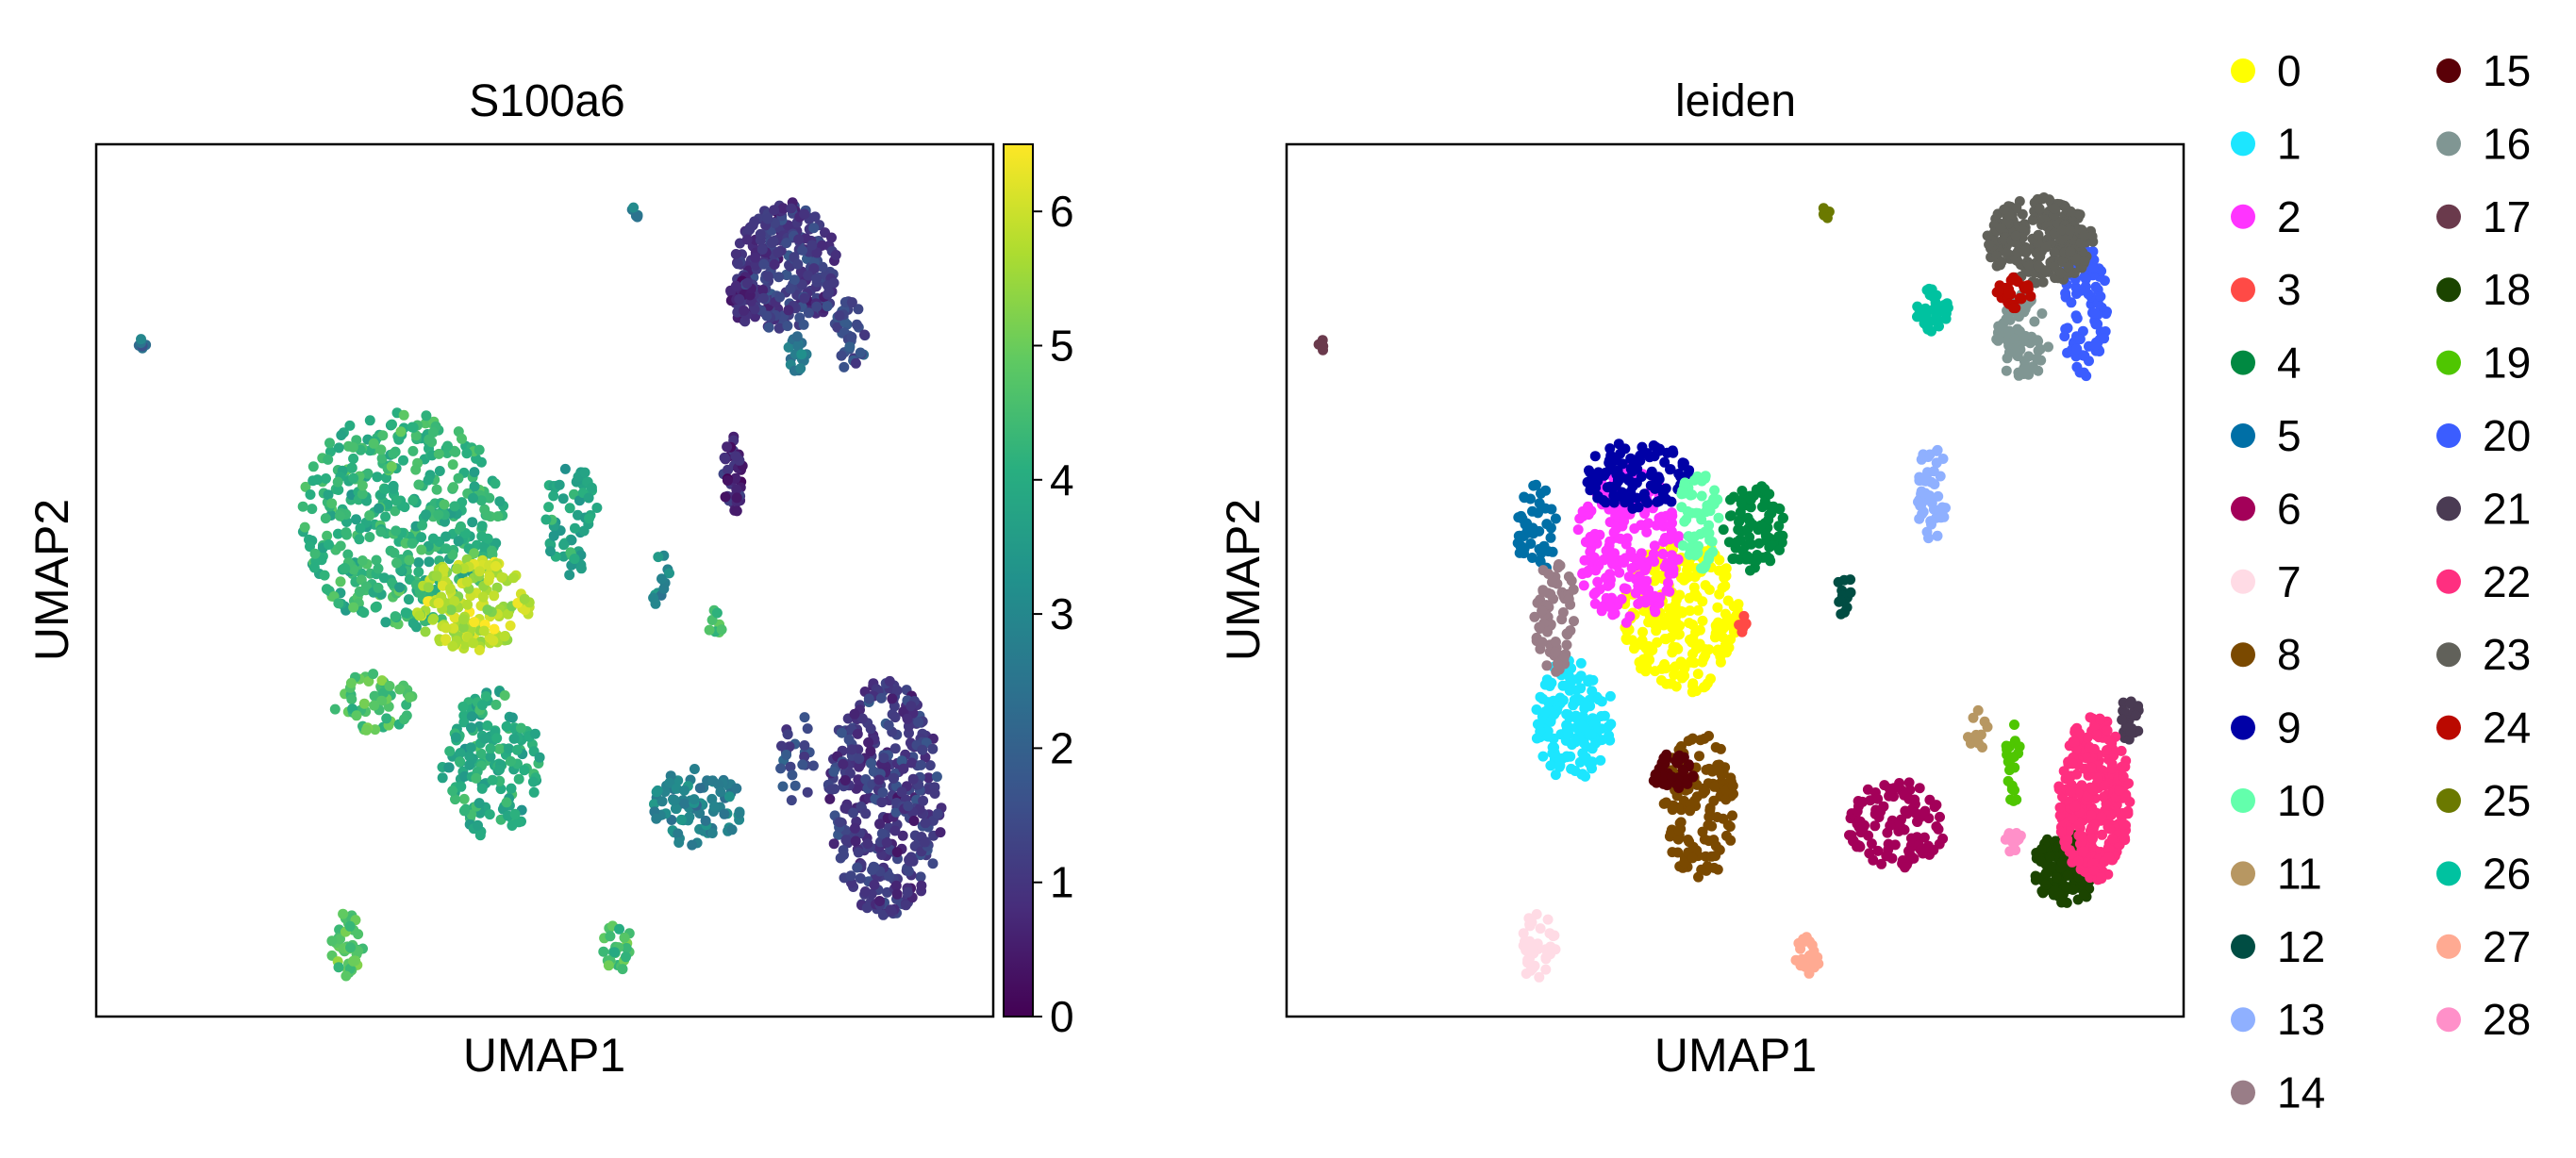  Describe the element at coordinates (1038, 592) in the screenshot. I see `colorbar: 0 1 2 3 4 5 6` at that location.